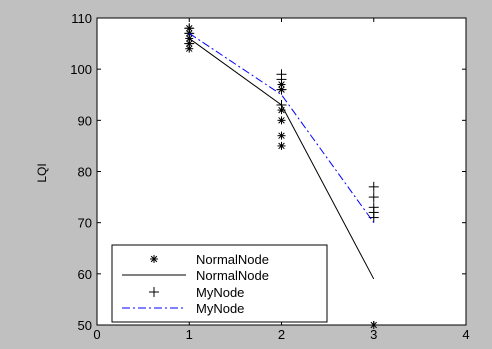 Image resolution: width=492 pixels, height=349 pixels. What do you see at coordinates (85, 172) in the screenshot?
I see `y-tick-label: 80` at bounding box center [85, 172].